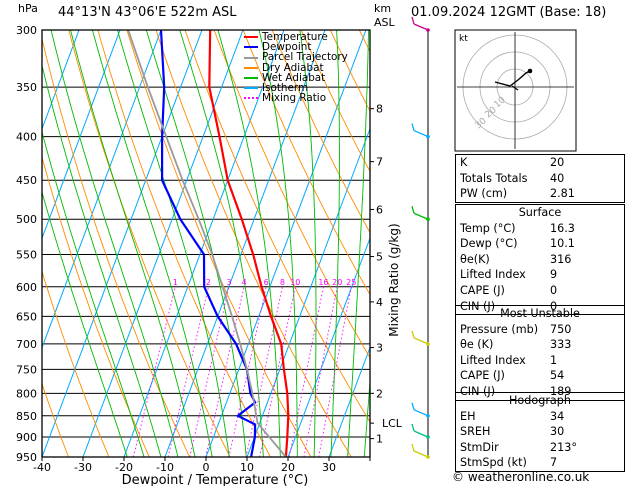  What do you see at coordinates (484, 194) in the screenshot?
I see `panel-row-label: PW (cm)` at bounding box center [484, 194].